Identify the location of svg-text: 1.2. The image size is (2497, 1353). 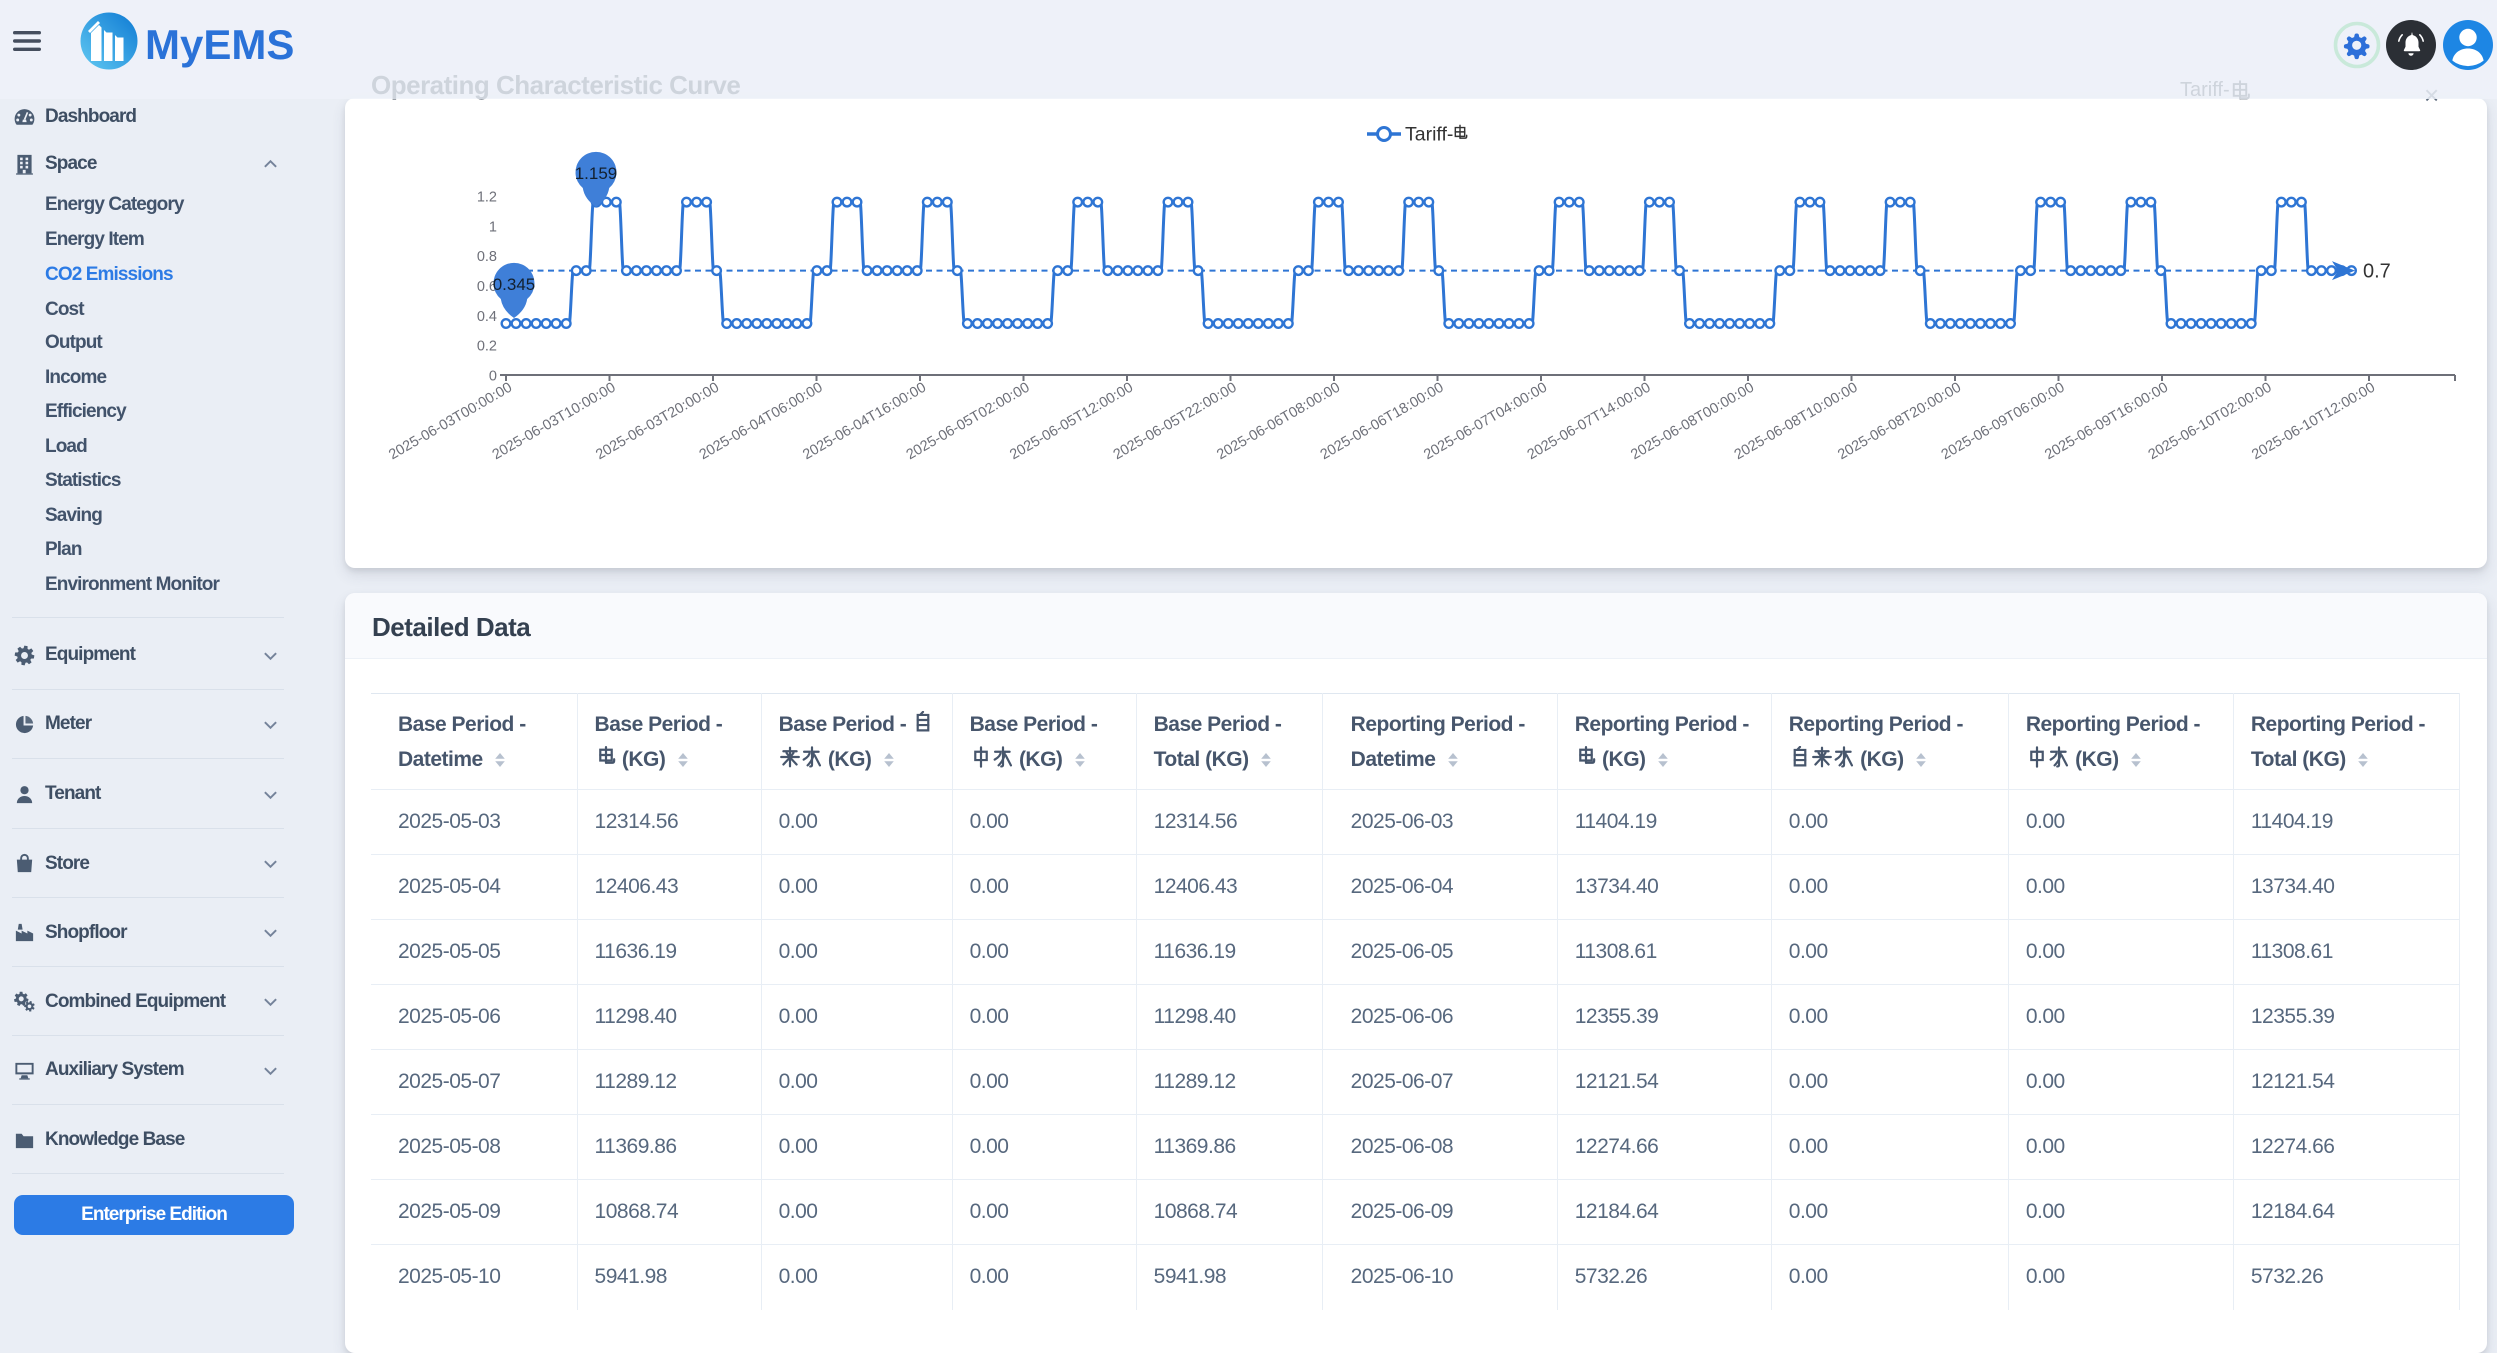
(487, 198).